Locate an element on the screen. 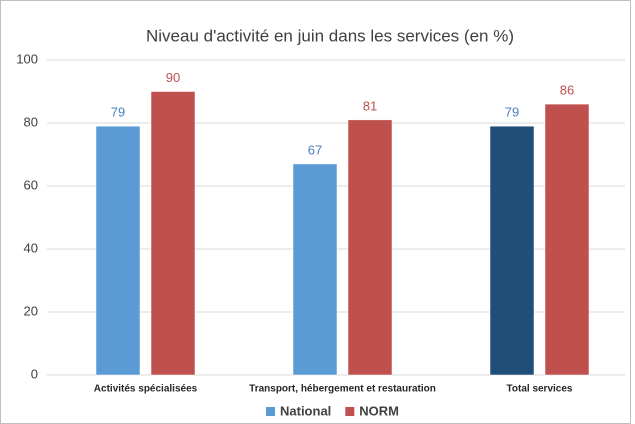 This screenshot has width=635, height=424. y-tick-label: 80 is located at coordinates (31, 121).